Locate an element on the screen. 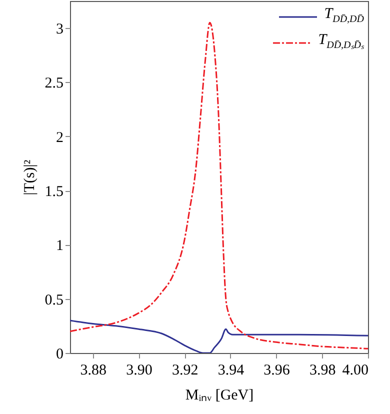 Image resolution: width=390 pixels, height=414 pixels. y-tick-label: 1 is located at coordinates (60, 246).